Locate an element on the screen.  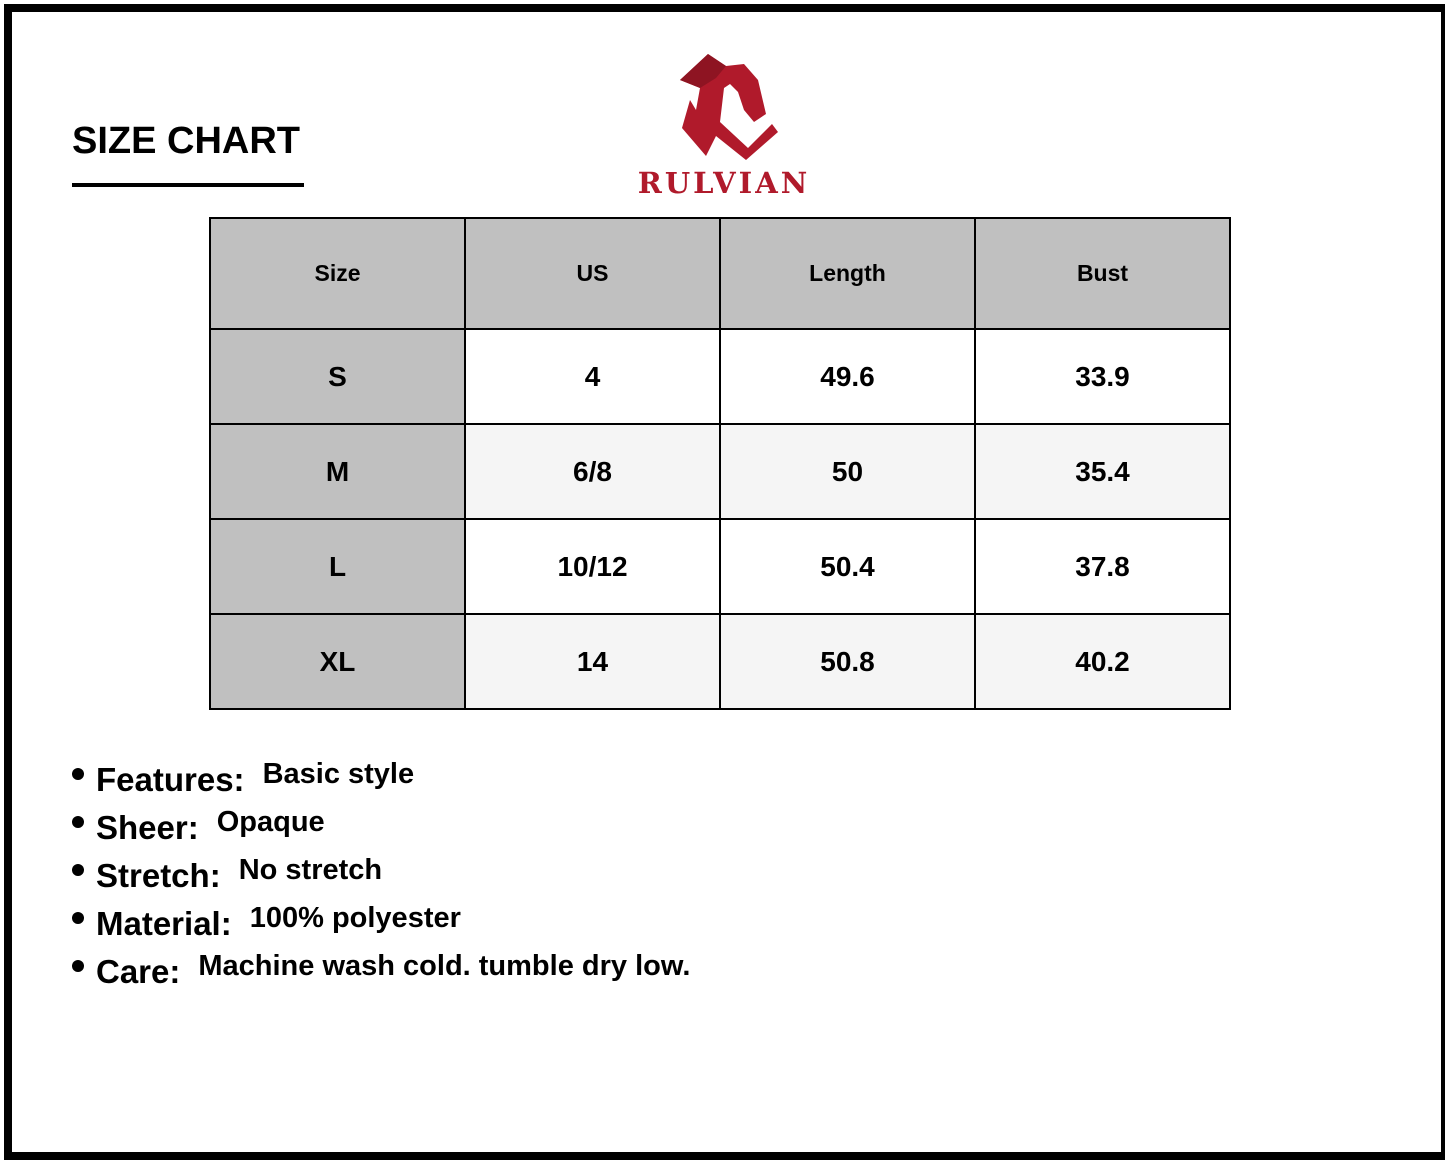
cell-length: 50.4 is located at coordinates (847, 566).